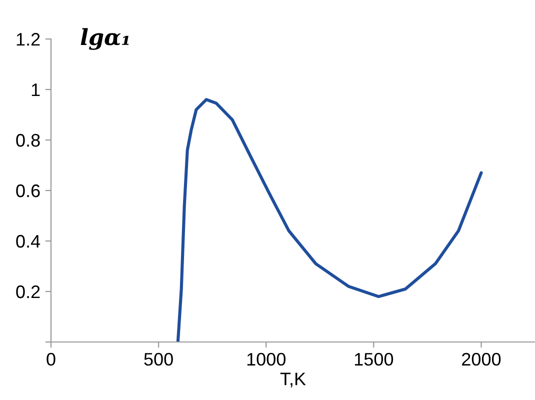  Describe the element at coordinates (481, 359) in the screenshot. I see `x-tick-label: 2000` at that location.